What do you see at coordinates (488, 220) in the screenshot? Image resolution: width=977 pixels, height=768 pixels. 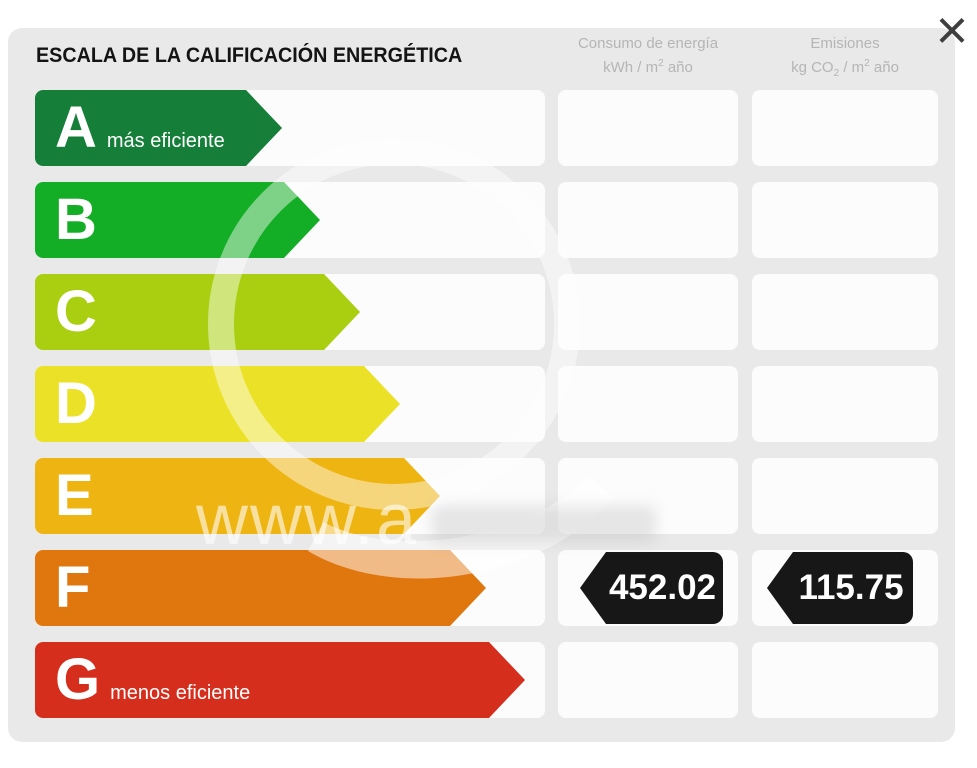 I see `scale-row-b: B` at bounding box center [488, 220].